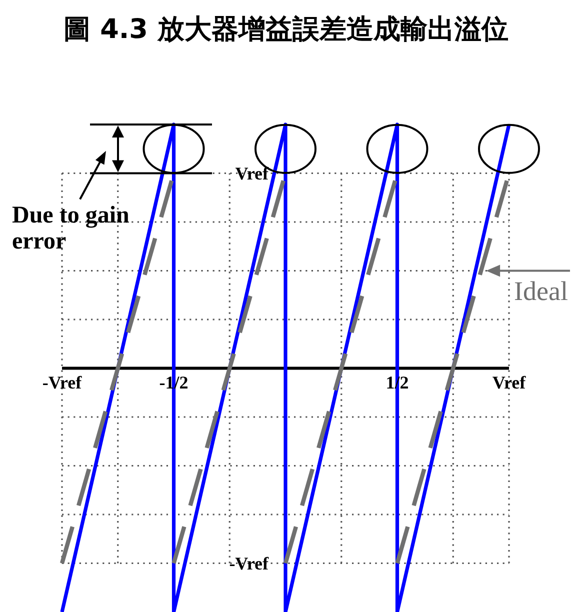  I want to click on legend-label: Ideal, so click(541, 291).